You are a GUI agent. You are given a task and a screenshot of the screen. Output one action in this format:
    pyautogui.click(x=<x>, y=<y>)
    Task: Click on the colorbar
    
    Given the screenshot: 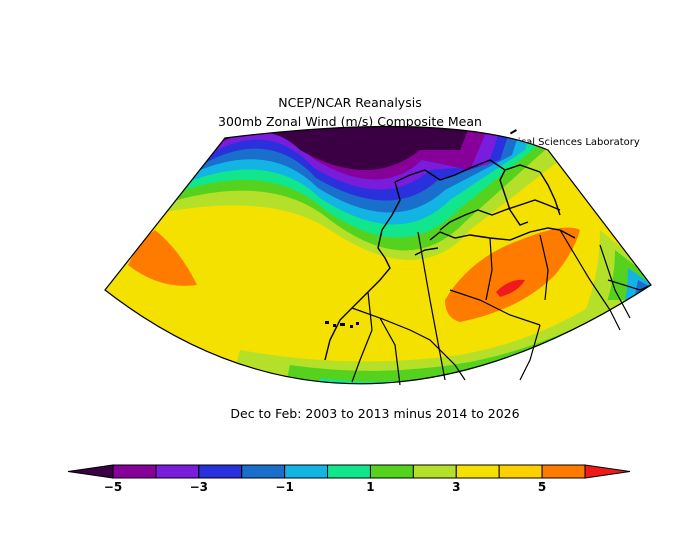 What is the action you would take?
    pyautogui.click(x=349, y=471)
    